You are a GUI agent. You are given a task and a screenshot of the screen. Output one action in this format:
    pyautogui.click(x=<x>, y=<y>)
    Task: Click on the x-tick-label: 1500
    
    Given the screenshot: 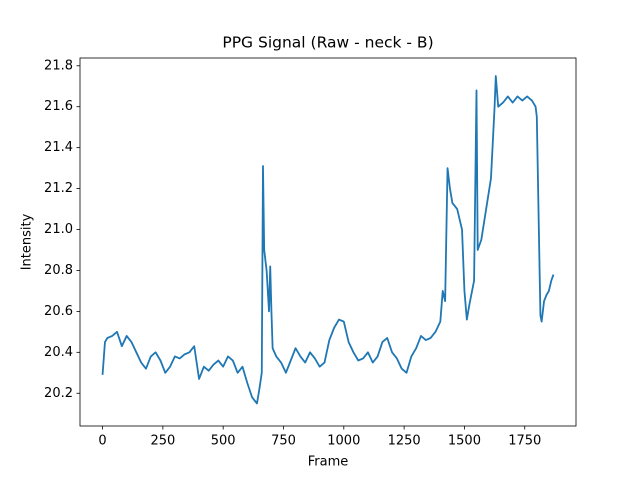 What is the action you would take?
    pyautogui.click(x=464, y=441)
    